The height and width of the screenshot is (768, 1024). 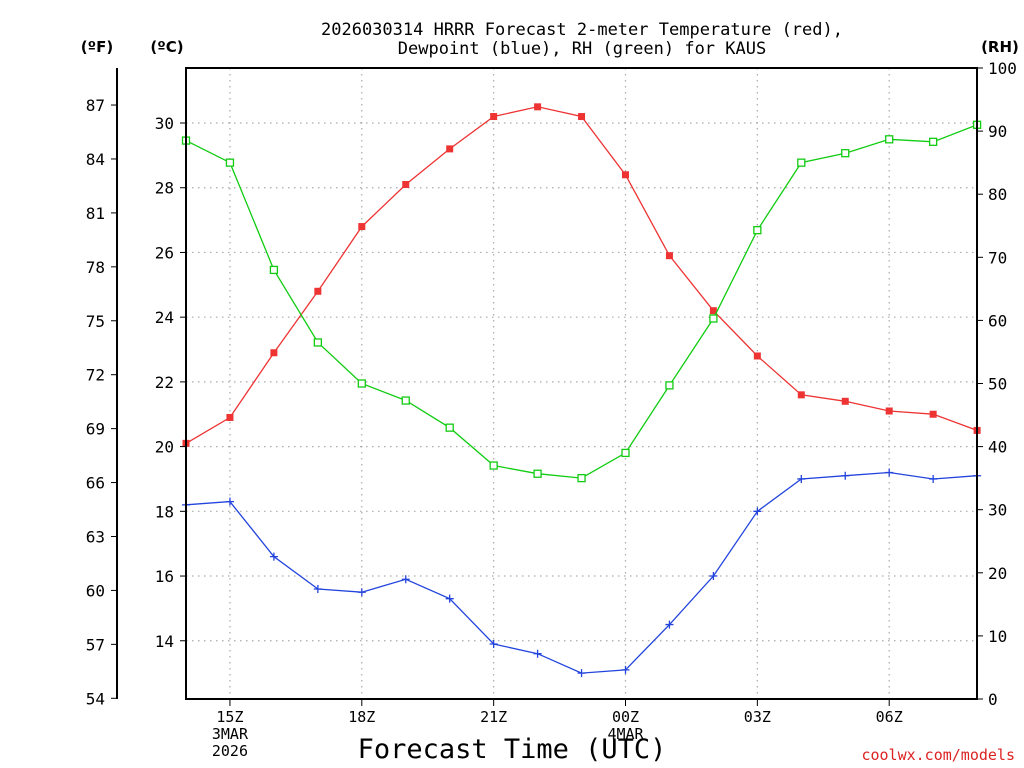 What do you see at coordinates (997, 320) in the screenshot?
I see `rh-tick-label: 60` at bounding box center [997, 320].